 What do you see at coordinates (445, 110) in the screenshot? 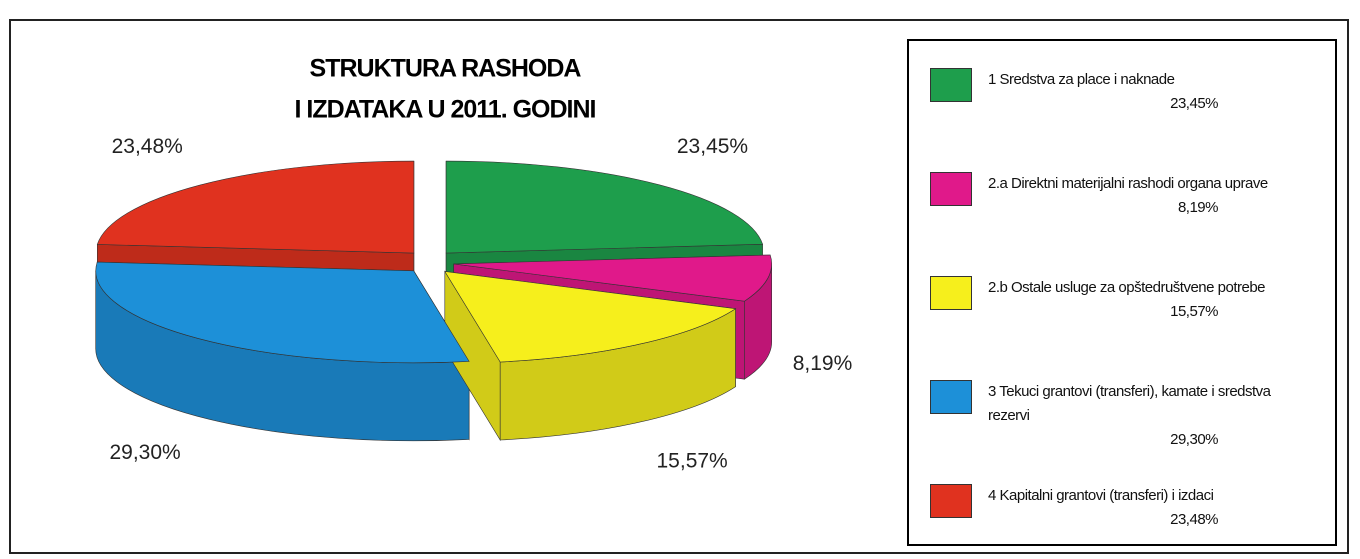
I see `chart-title: I IZDATAKA U 2011. GODINI` at bounding box center [445, 110].